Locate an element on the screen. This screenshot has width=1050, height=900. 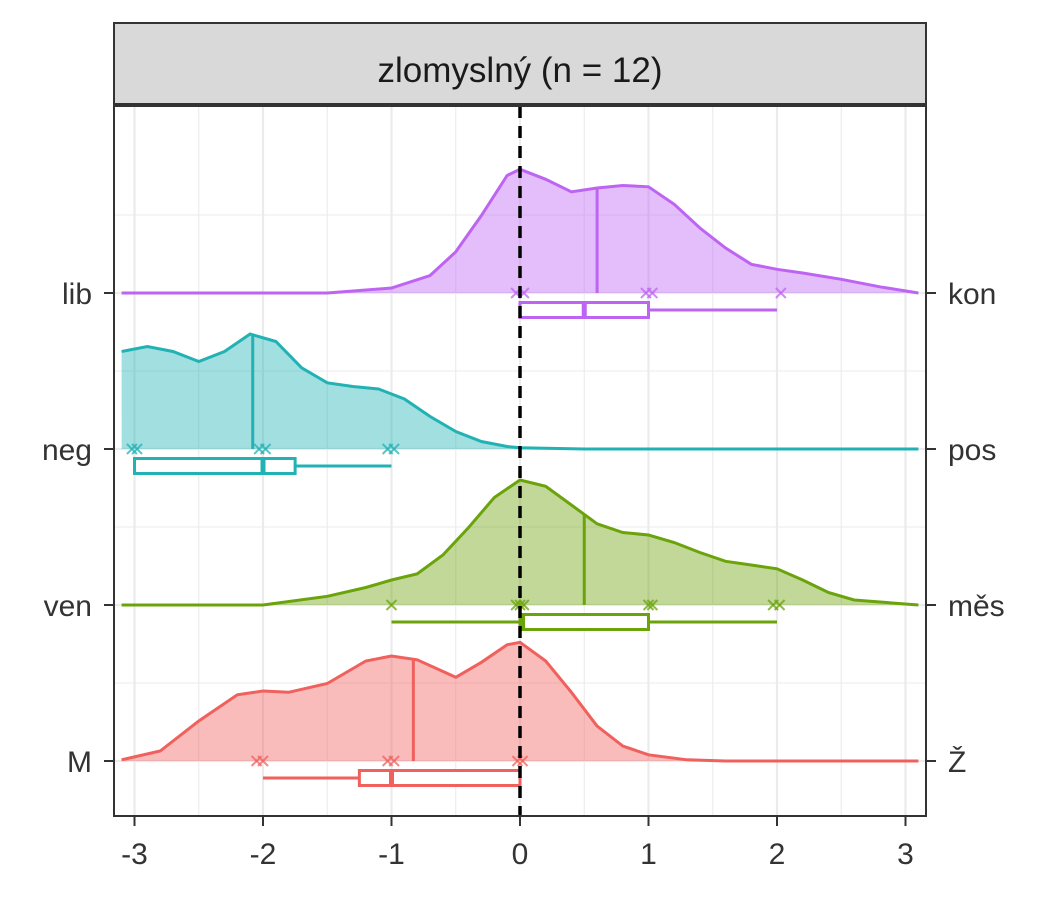
x-tick-label: 2 is located at coordinates (777, 854).